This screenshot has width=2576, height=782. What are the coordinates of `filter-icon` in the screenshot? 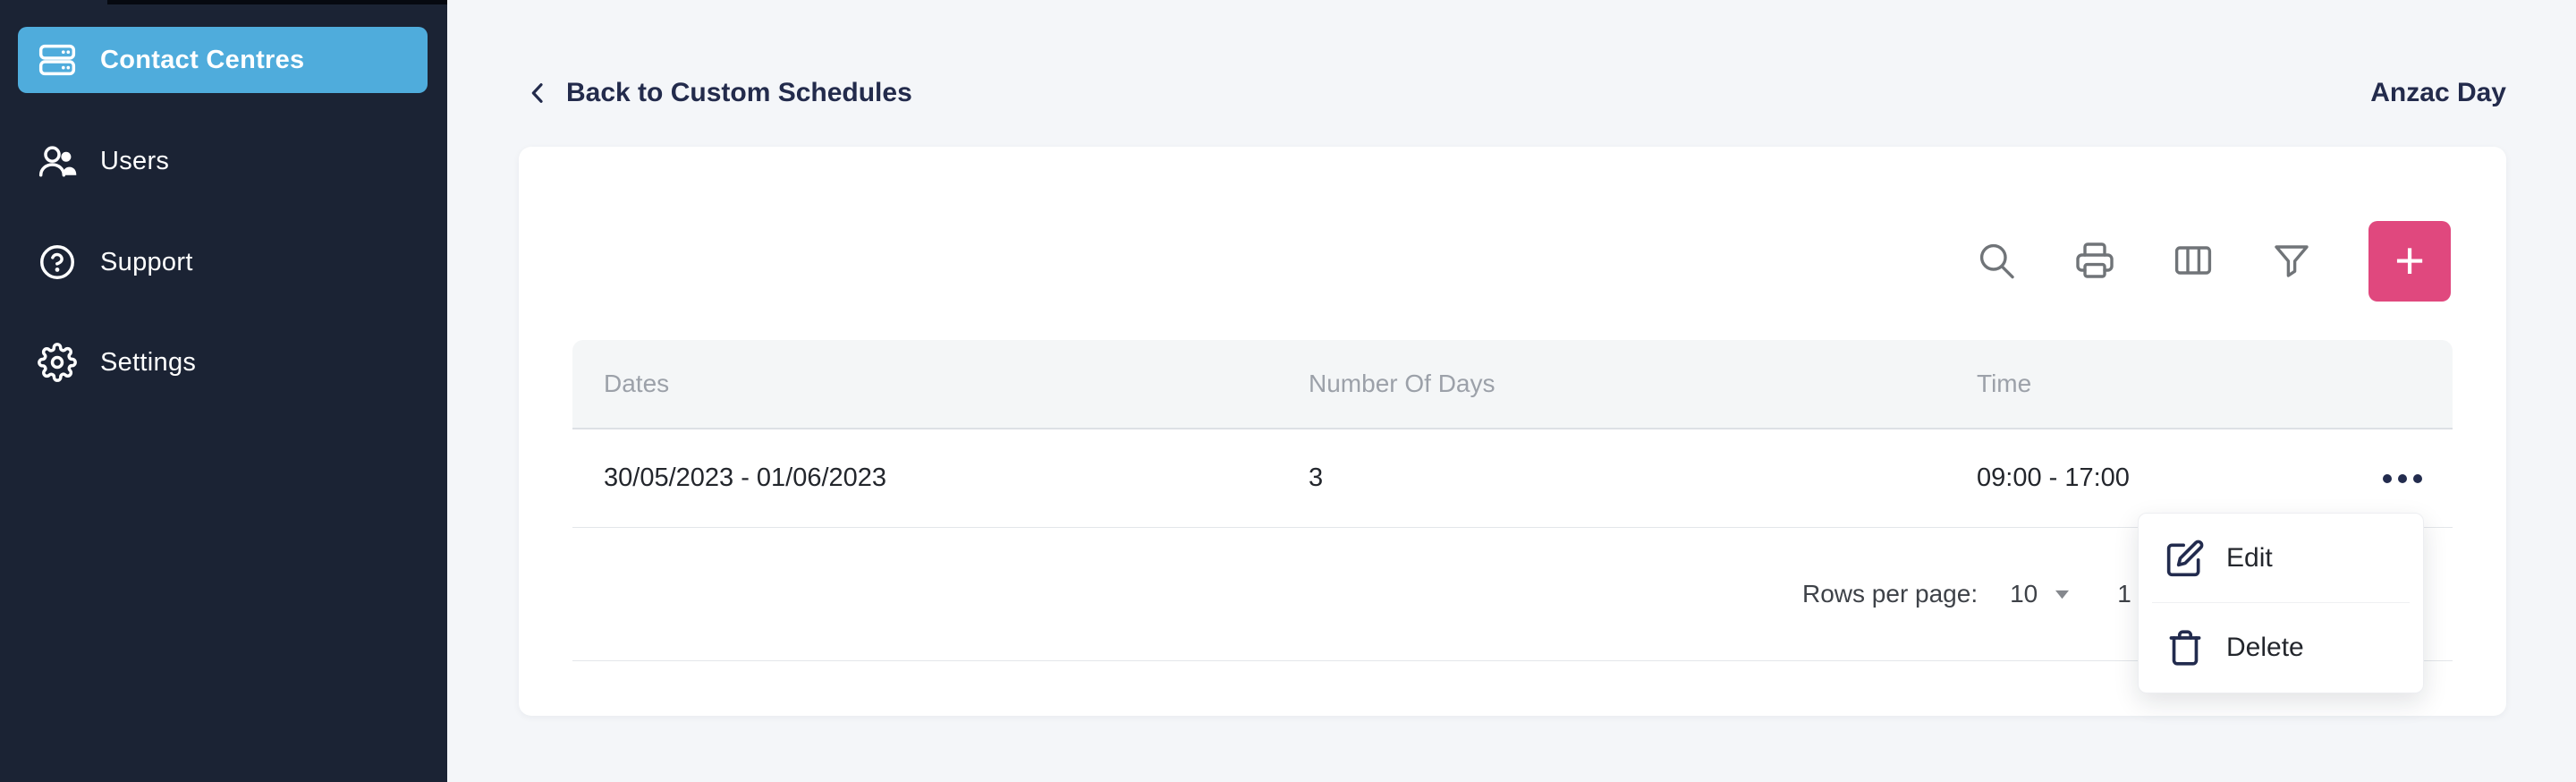 It's located at (2291, 262).